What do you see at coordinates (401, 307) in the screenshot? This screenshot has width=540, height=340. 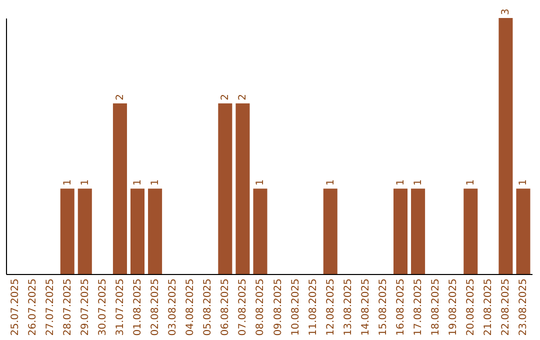 I see `x-tick-label: 16.08.2025` at bounding box center [401, 307].